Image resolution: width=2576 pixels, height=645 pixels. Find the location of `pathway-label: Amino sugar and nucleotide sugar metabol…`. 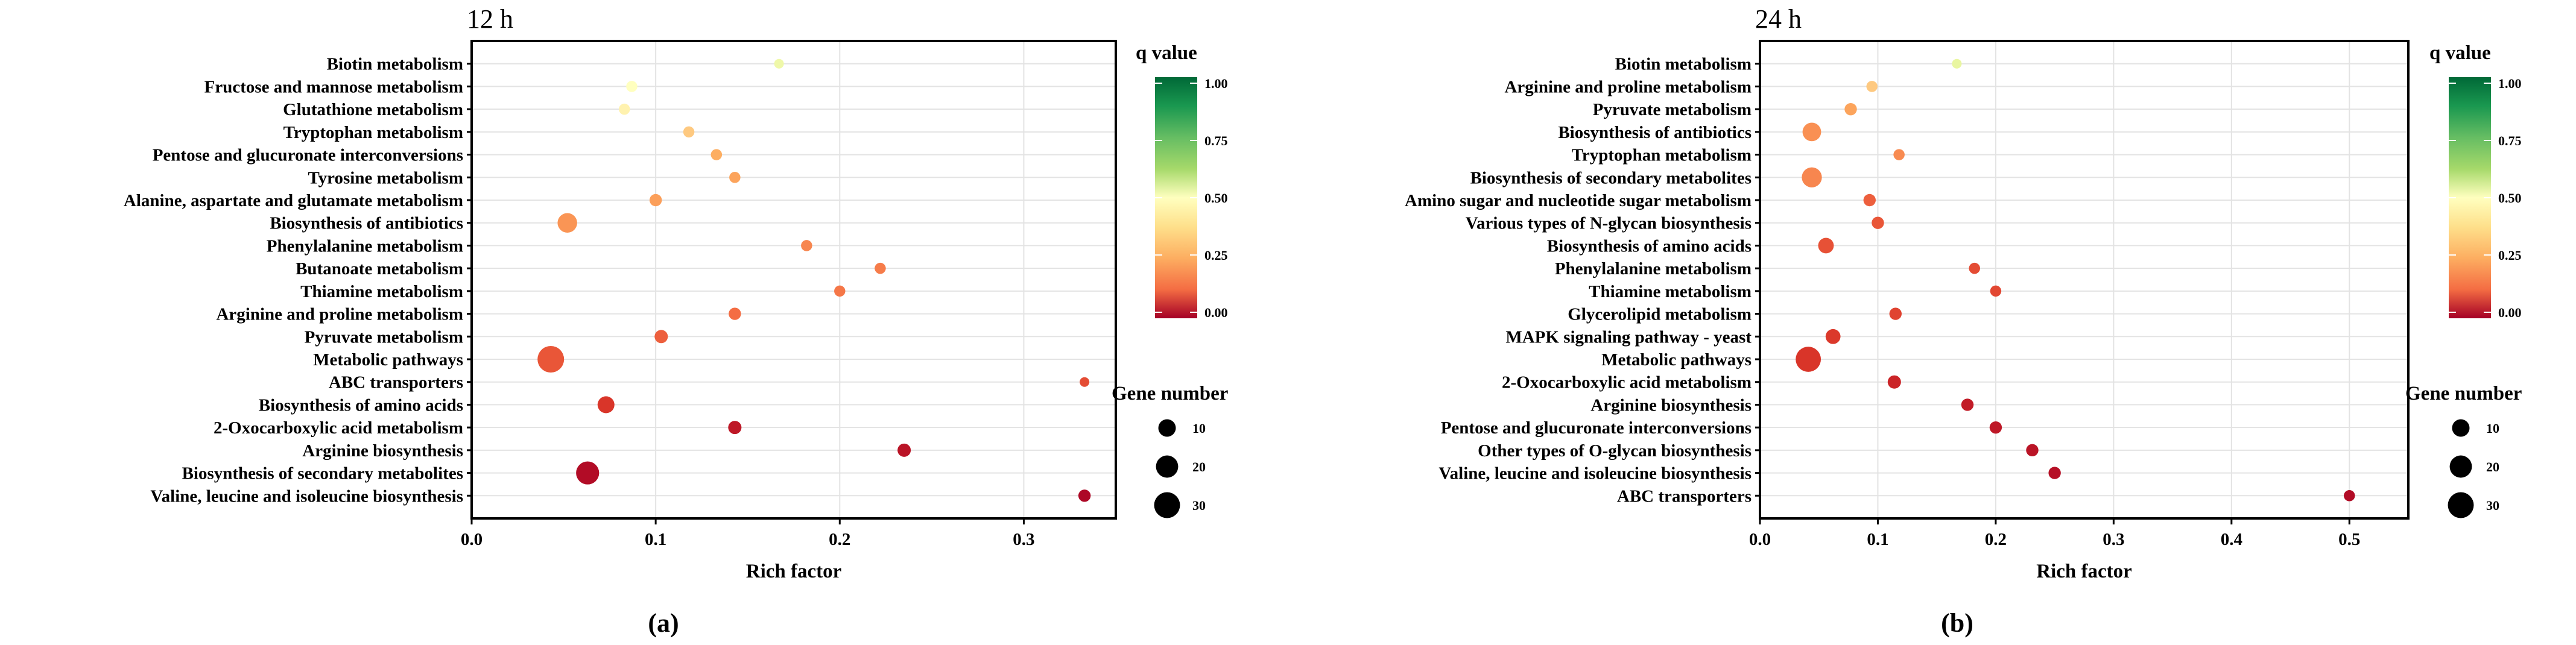

pathway-label: Amino sugar and nucleotide sugar metabol… is located at coordinates (1578, 201).